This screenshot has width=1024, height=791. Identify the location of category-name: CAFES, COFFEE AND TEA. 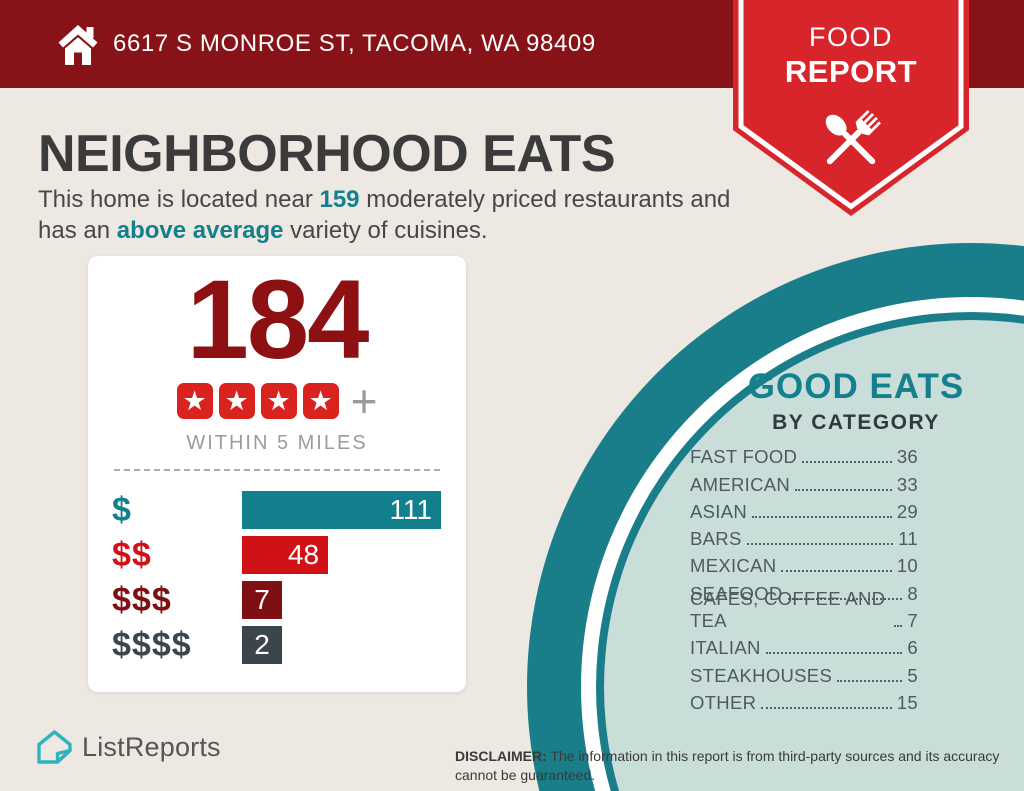
(788, 610).